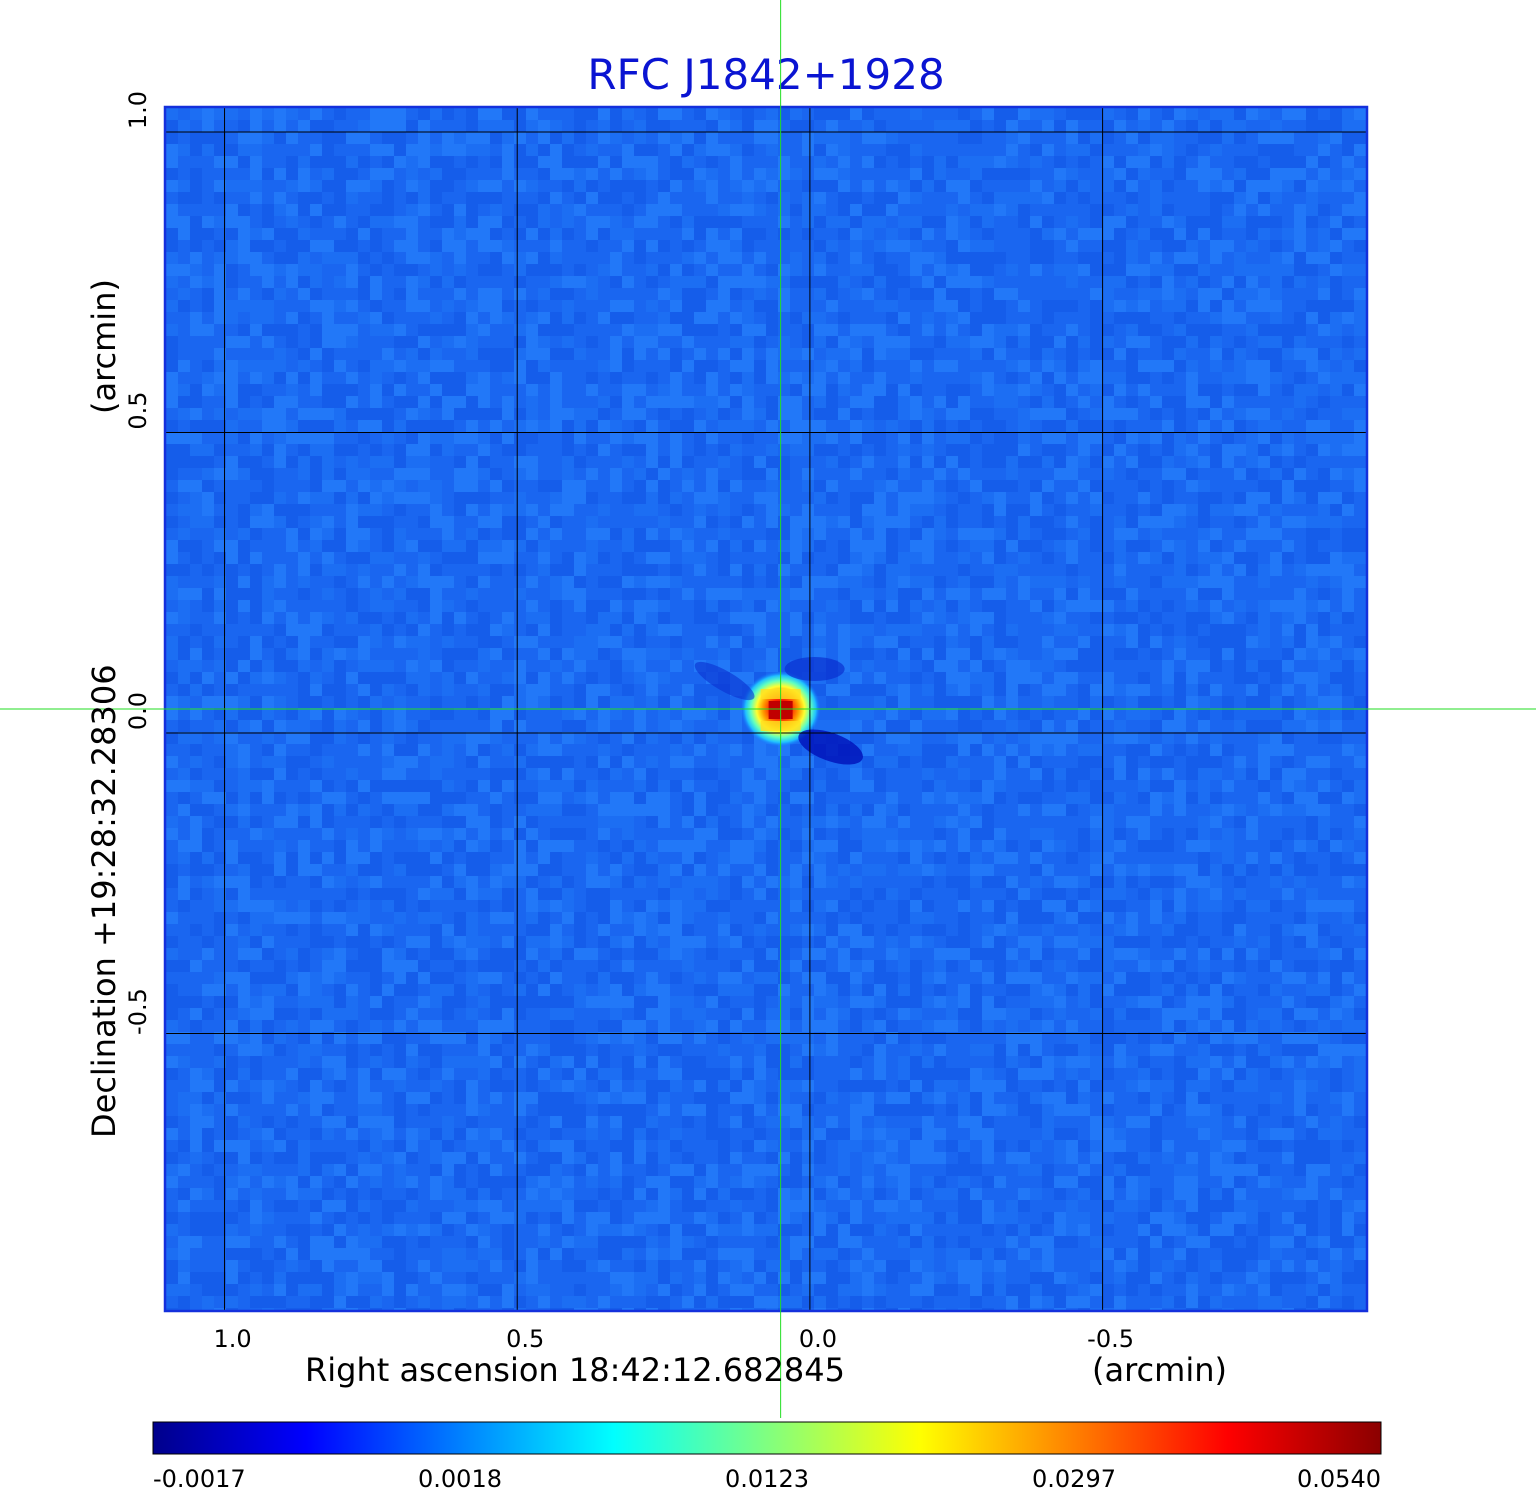 The image size is (1536, 1511). Describe the element at coordinates (1159, 1370) in the screenshot. I see `x-axis-unit: (arcmin)` at that location.